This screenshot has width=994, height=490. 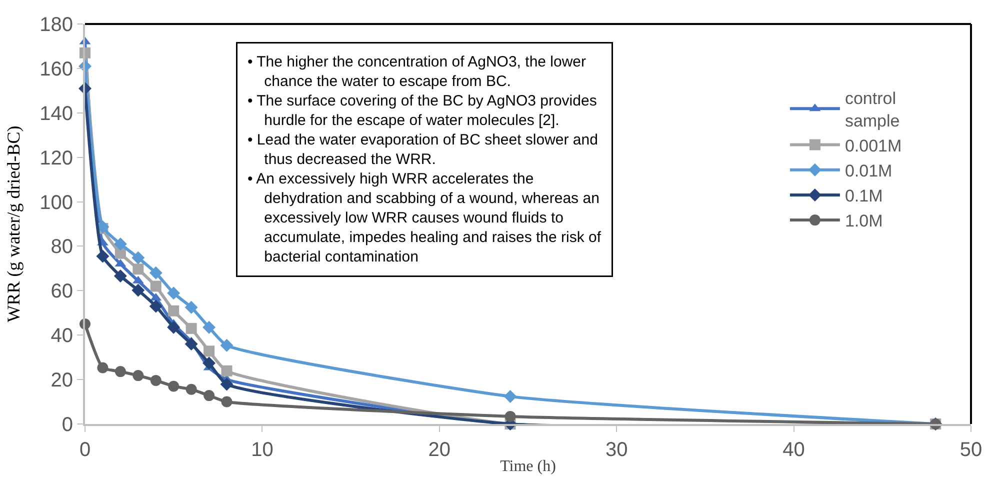 What do you see at coordinates (56, 203) in the screenshot?
I see `y-tick-label: 100` at bounding box center [56, 203].